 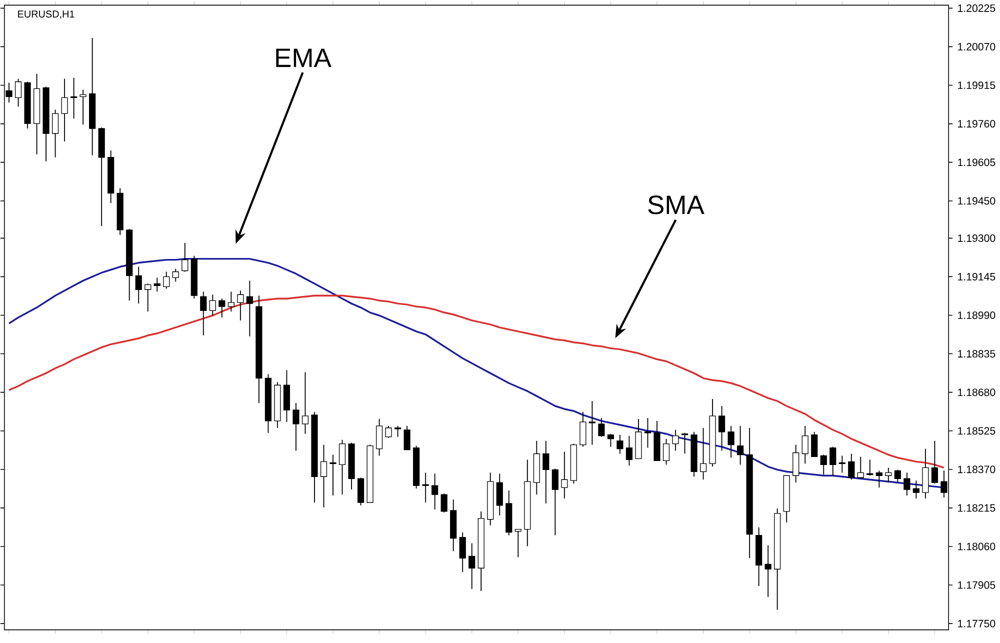 I want to click on y-tick-label: 1.19450, so click(x=977, y=201).